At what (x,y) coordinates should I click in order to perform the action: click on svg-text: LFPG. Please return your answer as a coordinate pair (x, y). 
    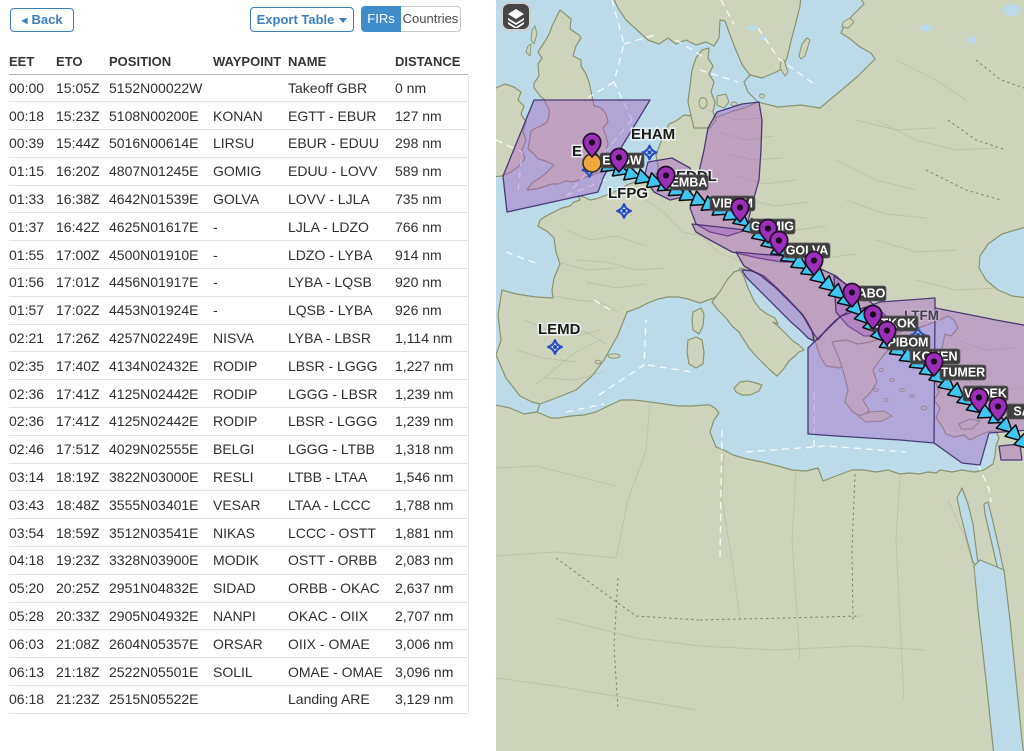
    Looking at the image, I should click on (628, 193).